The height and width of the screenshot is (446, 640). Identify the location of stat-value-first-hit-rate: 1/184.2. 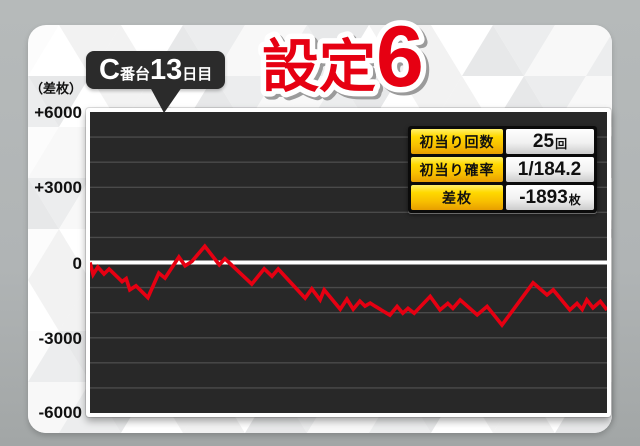
(550, 169).